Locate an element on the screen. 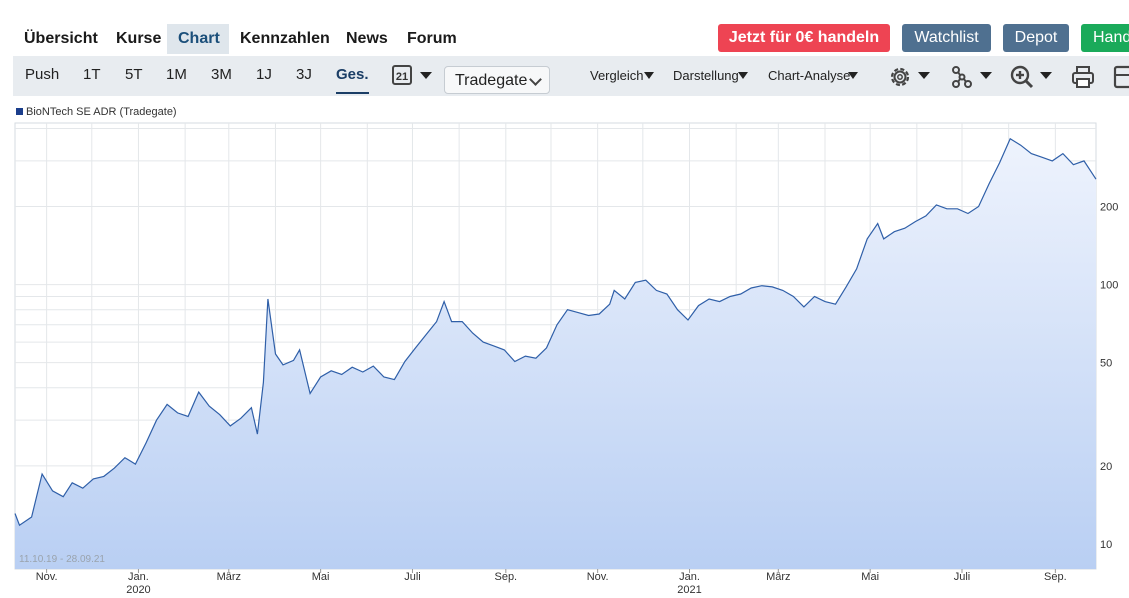 The width and height of the screenshot is (1129, 598). tab-kennzahlen: Kennzahlen is located at coordinates (285, 38).